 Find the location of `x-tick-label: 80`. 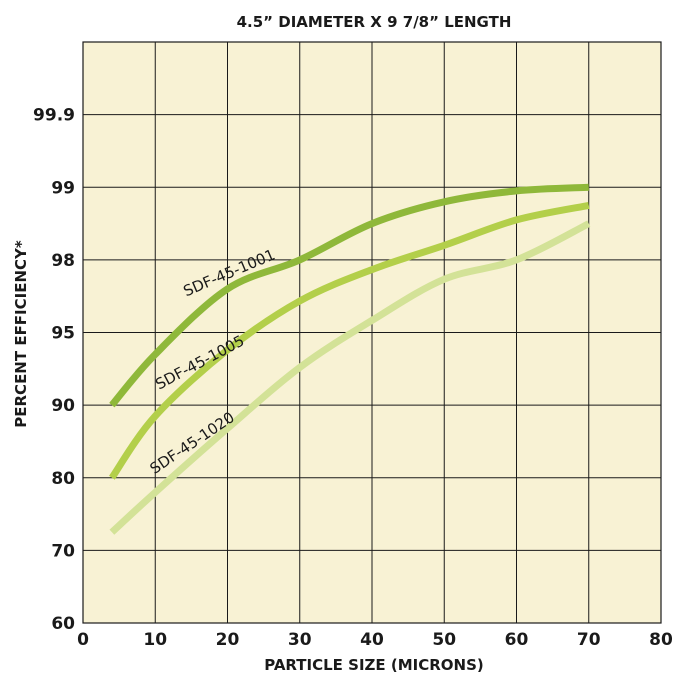

x-tick-label: 80 is located at coordinates (661, 640).